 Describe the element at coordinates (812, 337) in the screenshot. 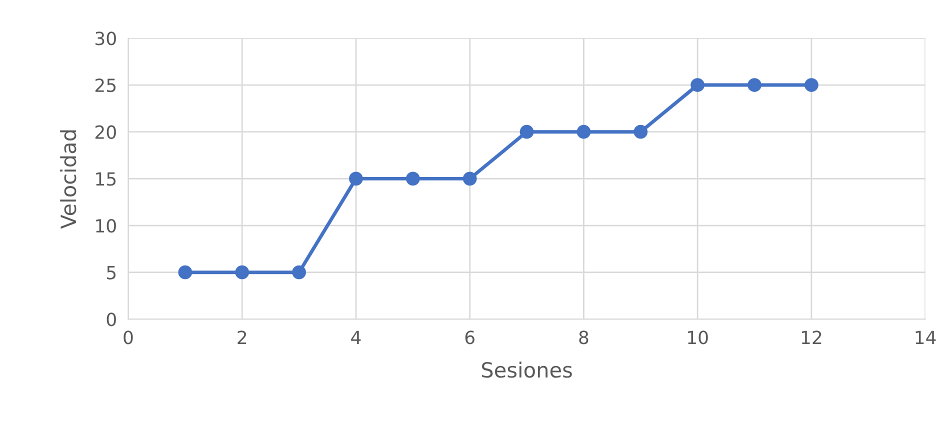

I see `x-tick-label: 12` at that location.